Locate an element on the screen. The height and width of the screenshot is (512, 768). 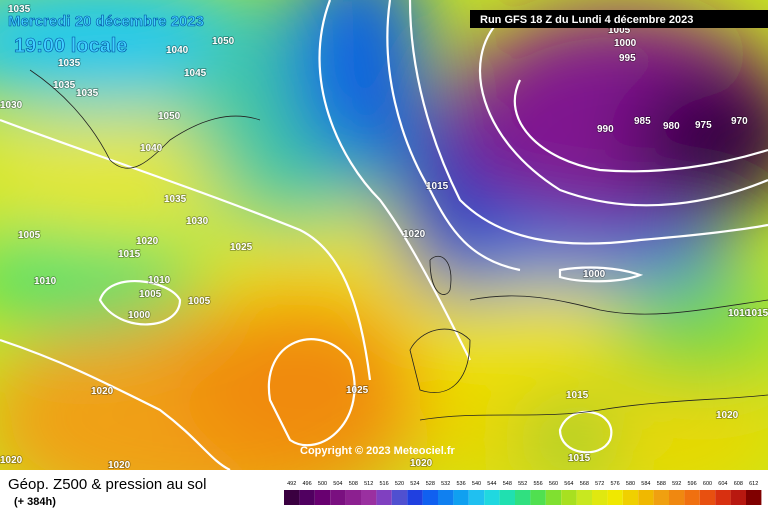
scale-label: 596 is located at coordinates (692, 484).